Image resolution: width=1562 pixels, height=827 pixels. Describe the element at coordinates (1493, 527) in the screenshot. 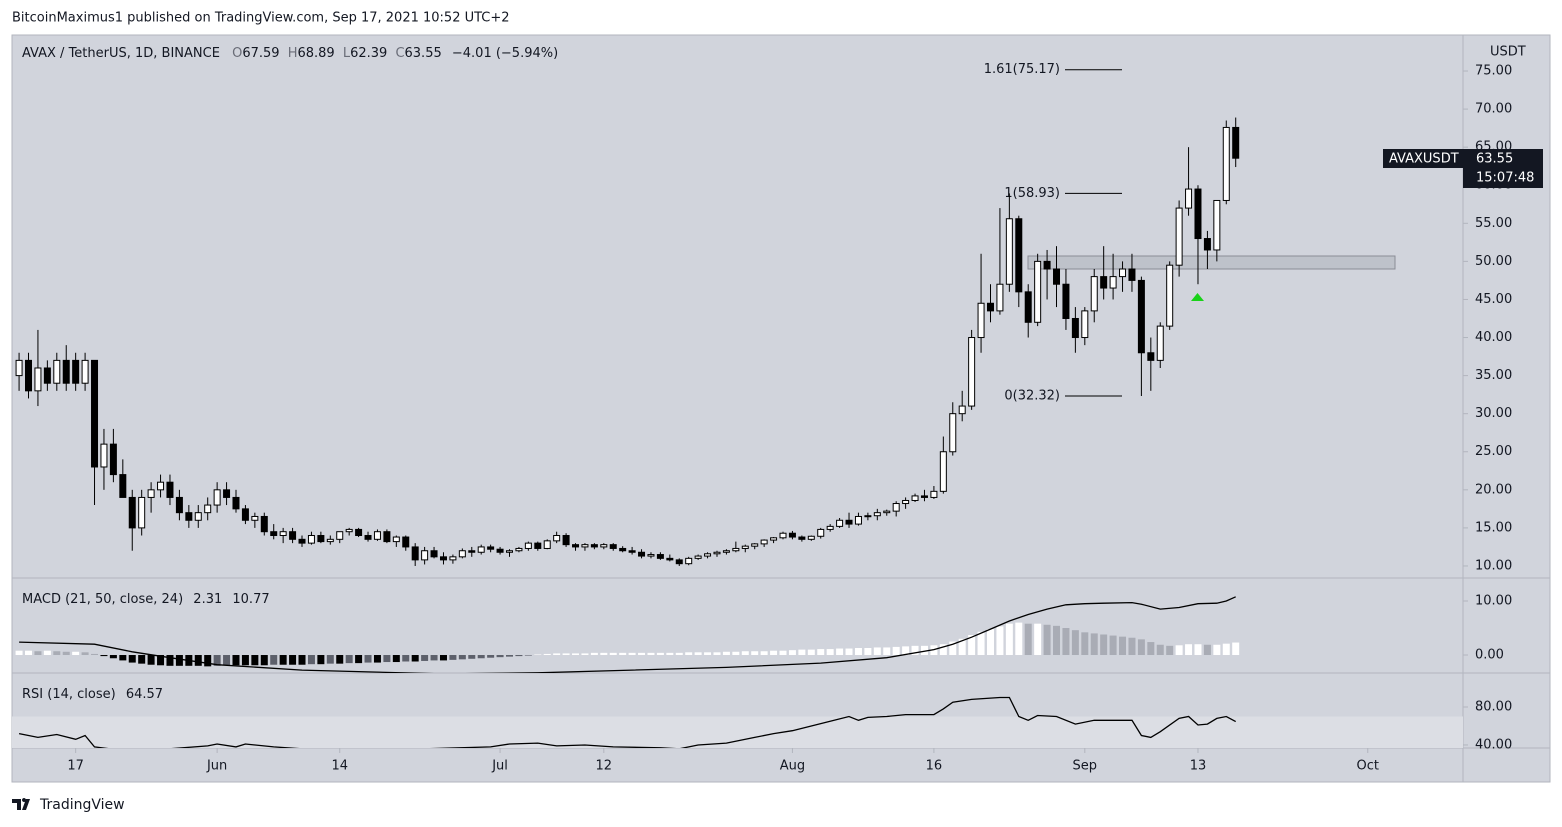

I see `y-tick-label: 15.00` at that location.